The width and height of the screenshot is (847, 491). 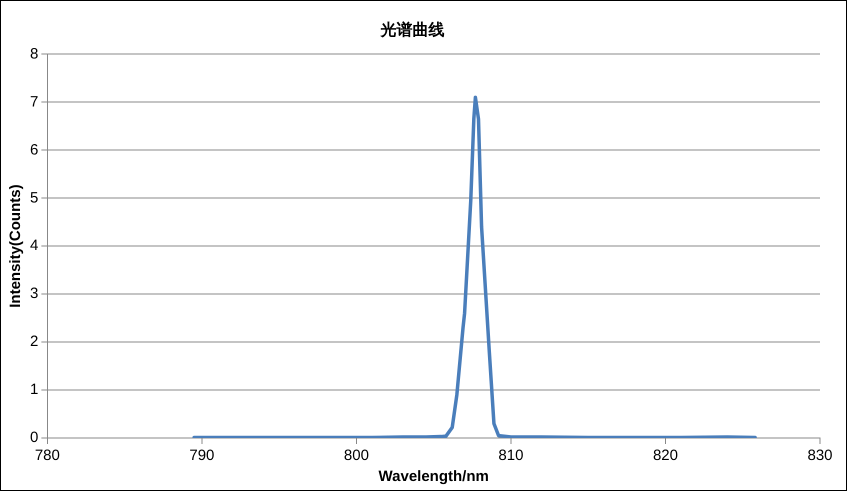 What do you see at coordinates (34, 341) in the screenshot?
I see `y-tick-label: 2` at bounding box center [34, 341].